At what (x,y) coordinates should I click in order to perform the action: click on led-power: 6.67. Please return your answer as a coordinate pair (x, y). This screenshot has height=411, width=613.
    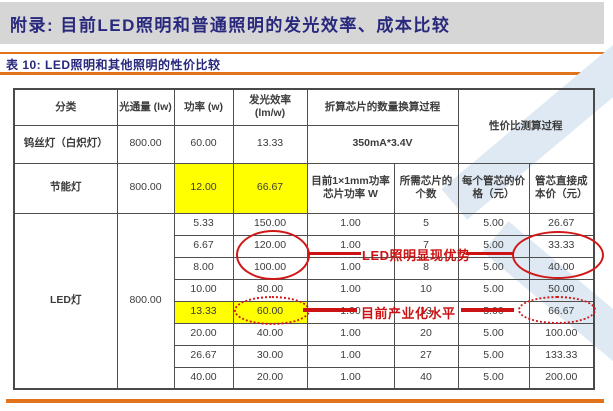
    Looking at the image, I should click on (203, 246).